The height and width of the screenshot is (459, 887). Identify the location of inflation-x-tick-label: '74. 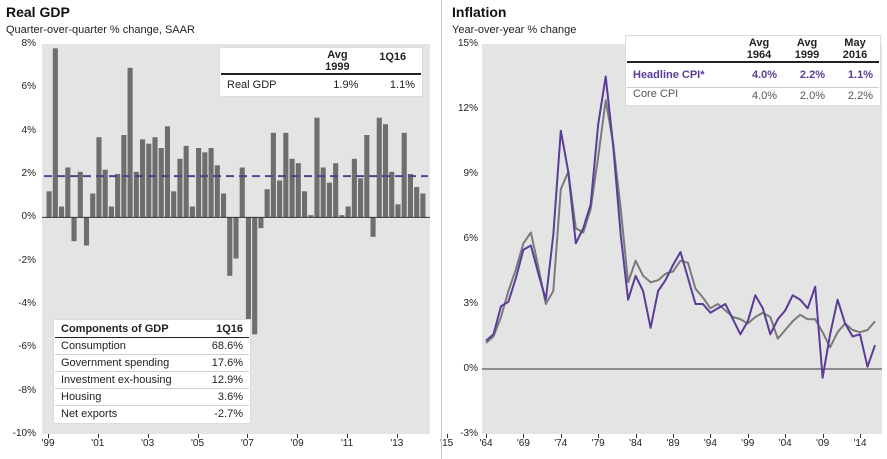
(561, 443).